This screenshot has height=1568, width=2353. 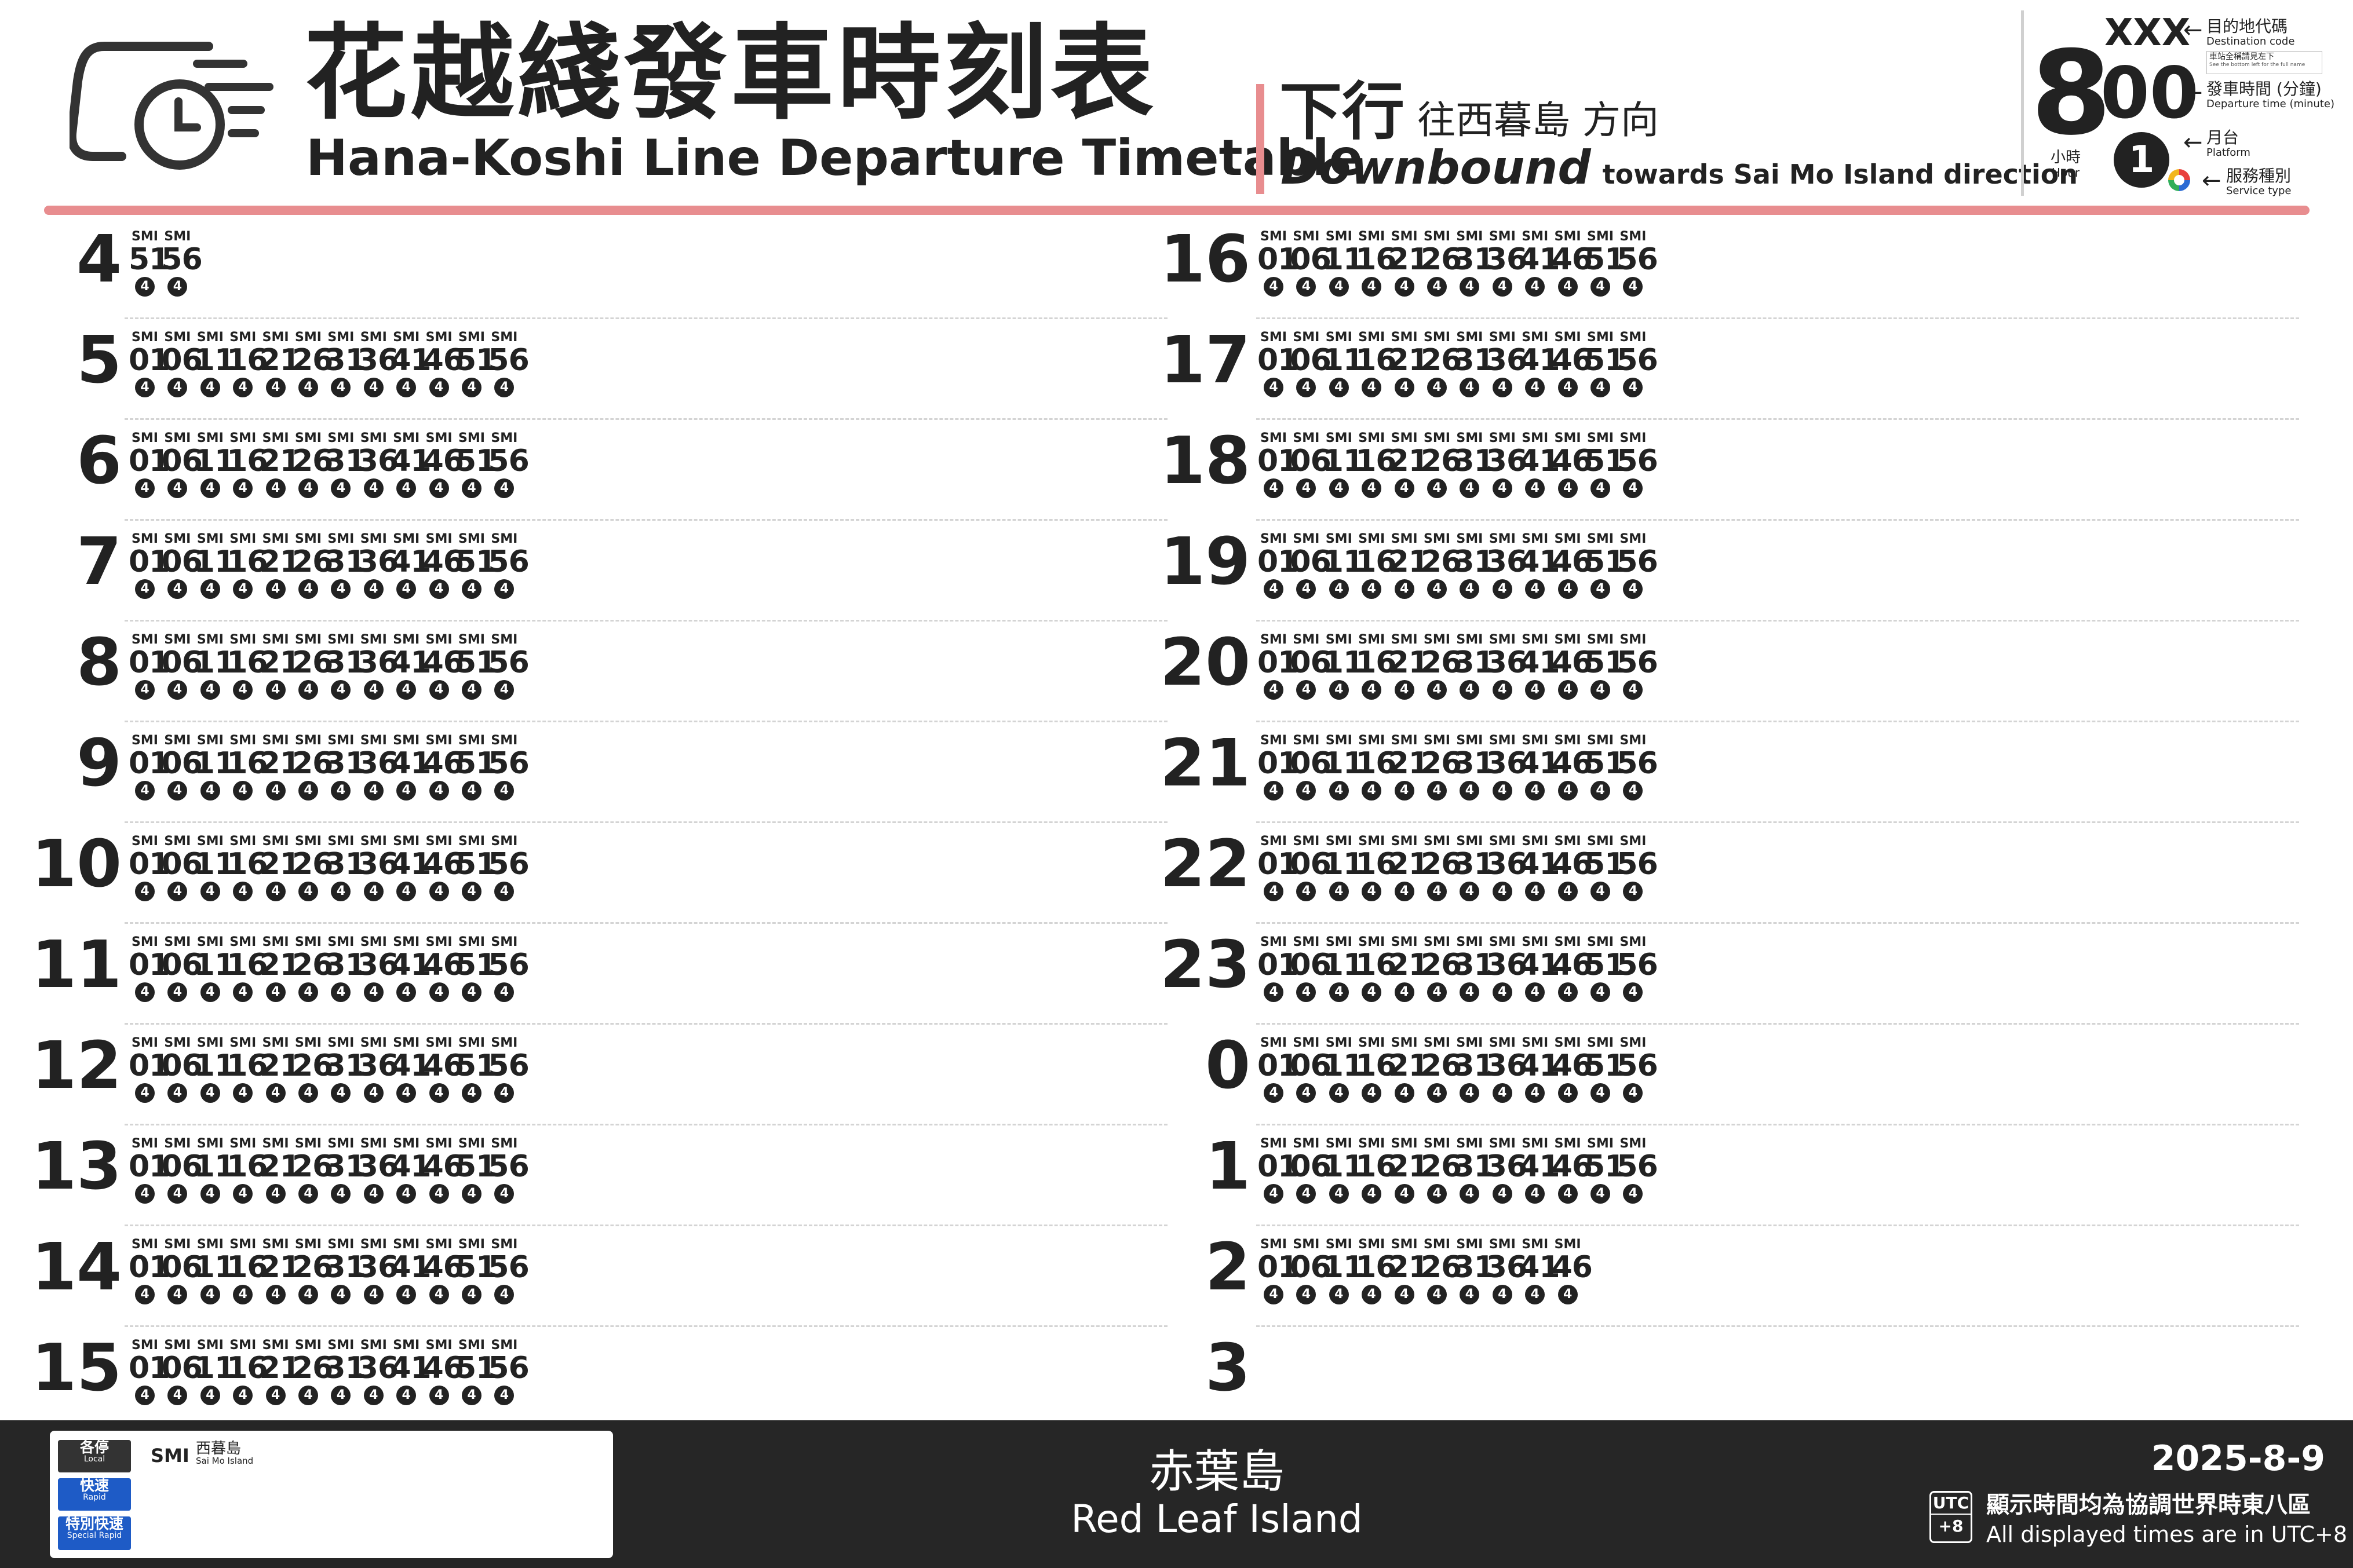 I want to click on legend-hour-example: 8, so click(x=2071, y=94).